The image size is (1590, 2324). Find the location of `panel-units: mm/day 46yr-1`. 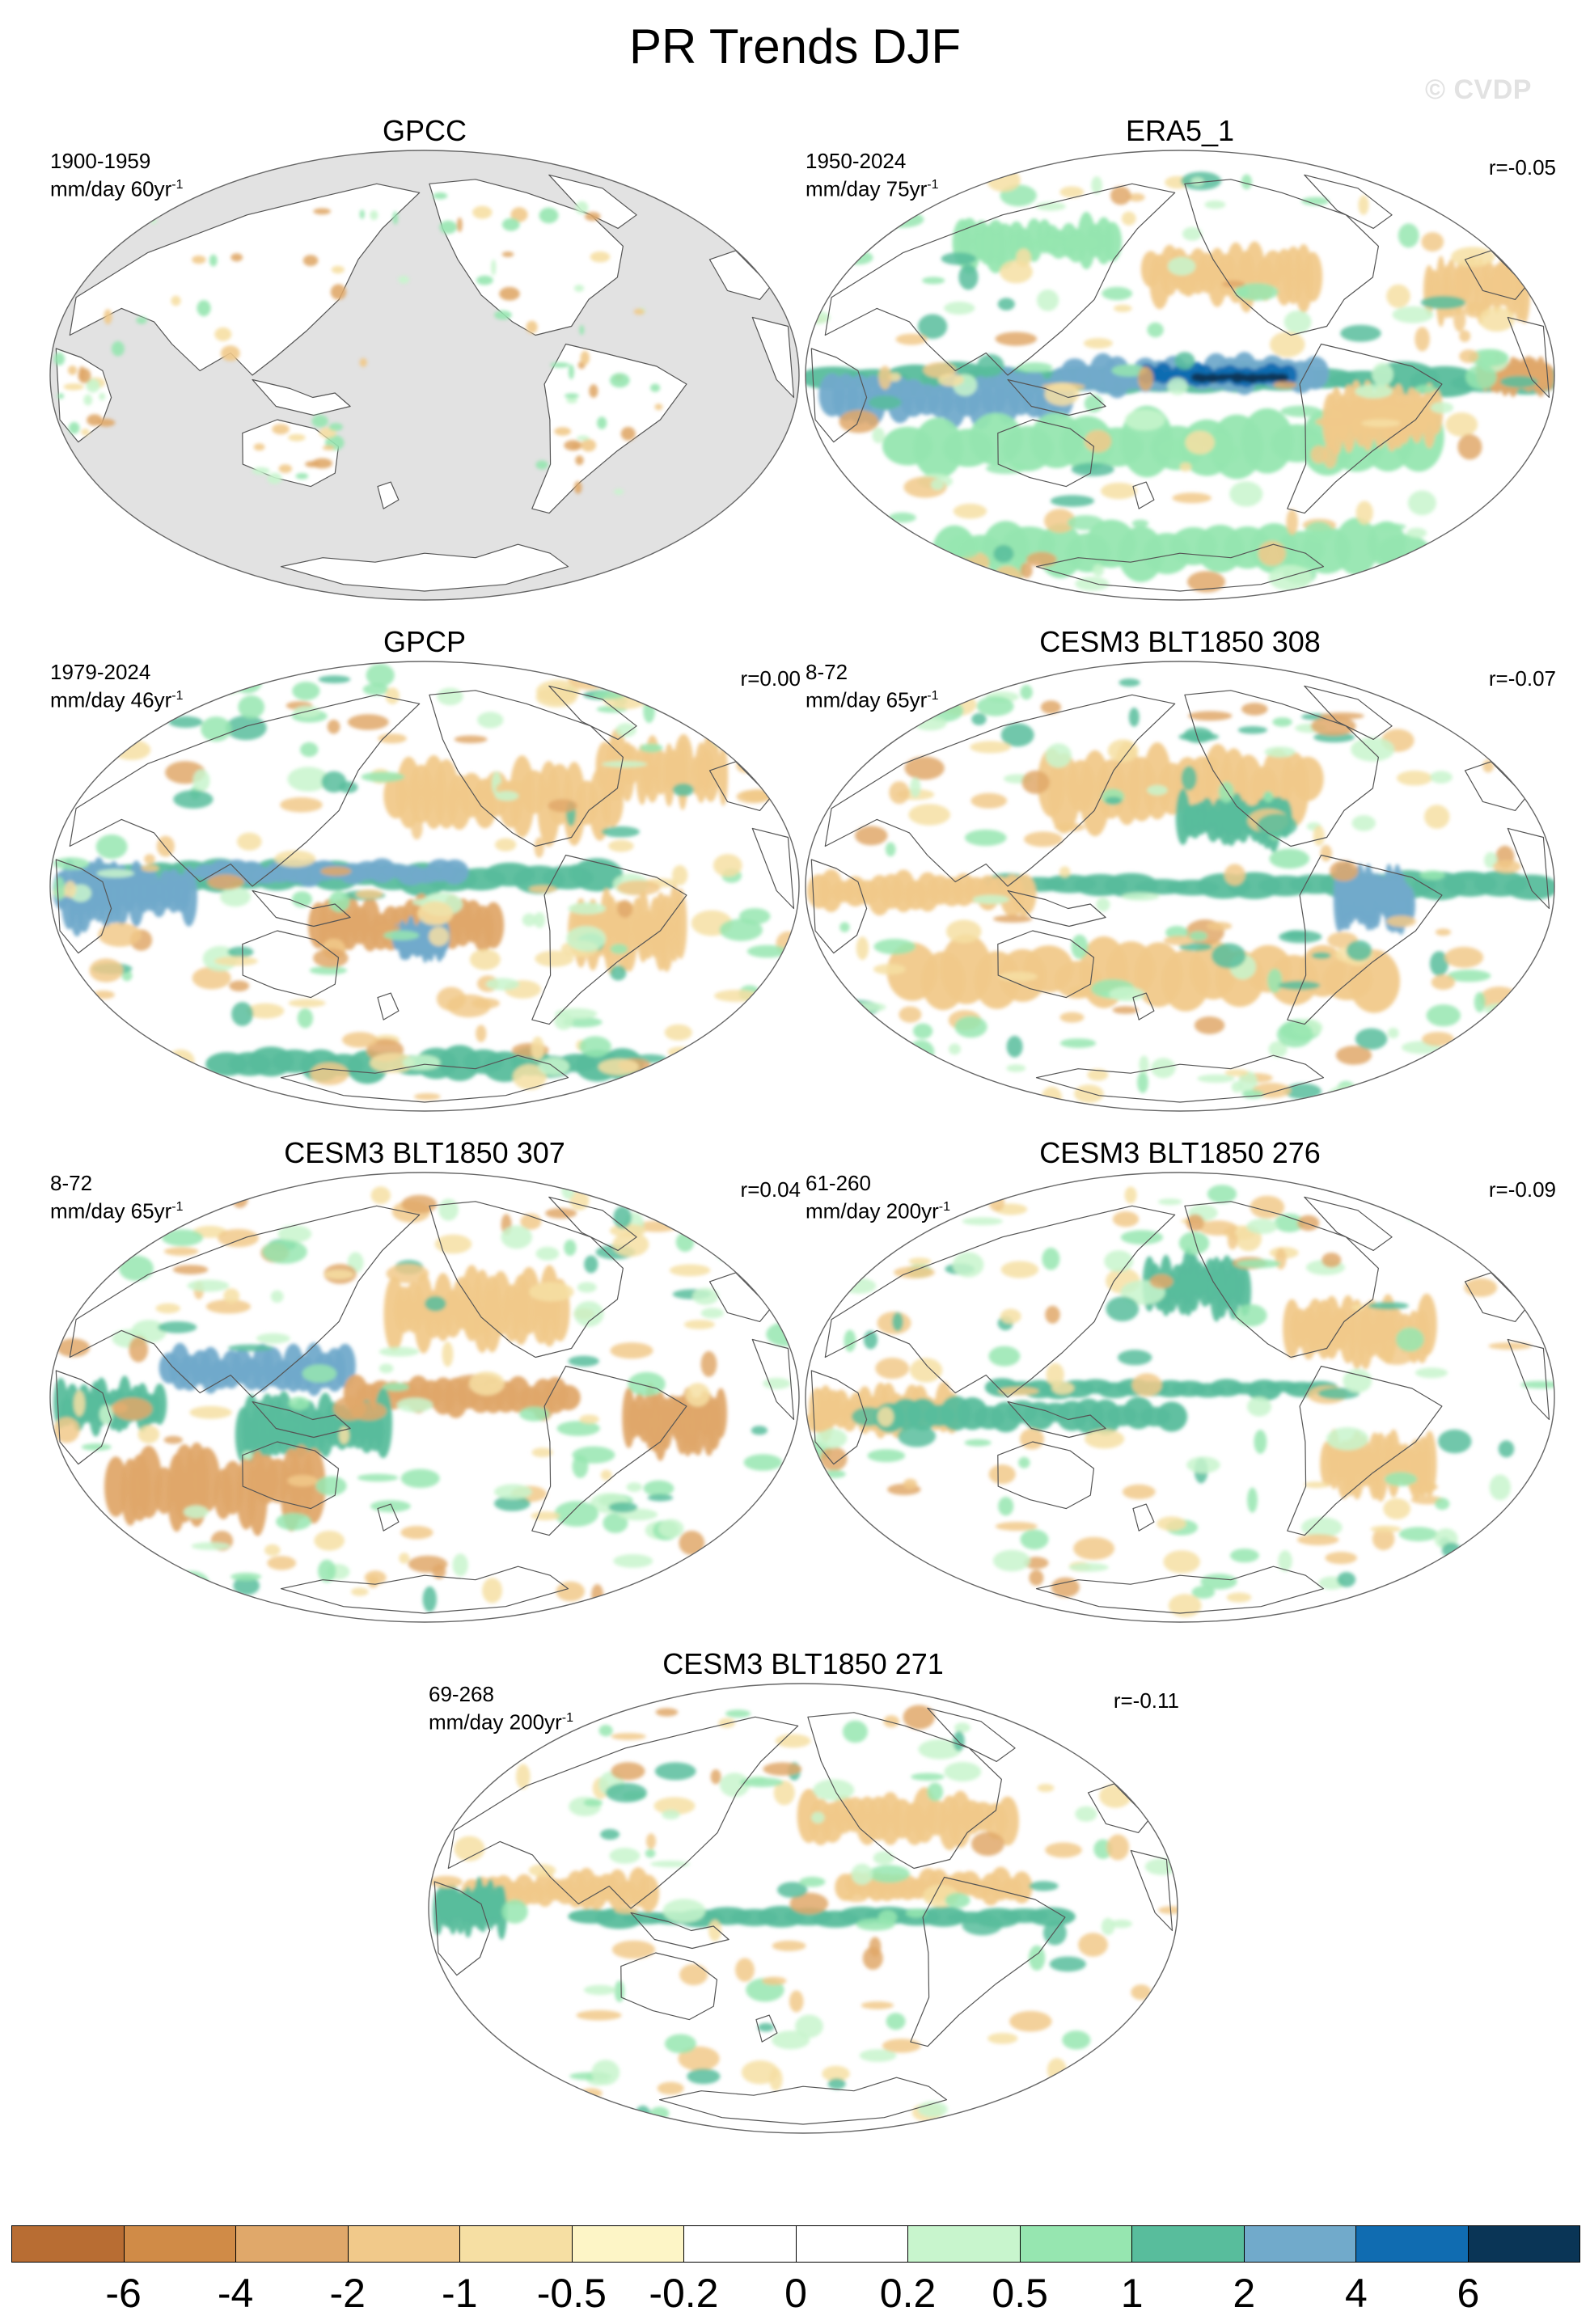

panel-units: mm/day 46yr-1 is located at coordinates (117, 699).